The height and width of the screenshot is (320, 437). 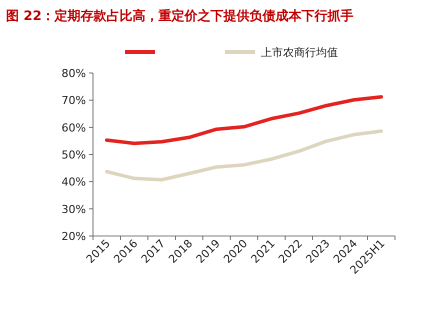 What do you see at coordinates (74, 127) in the screenshot?
I see `y-tick-label: 60%` at bounding box center [74, 127].